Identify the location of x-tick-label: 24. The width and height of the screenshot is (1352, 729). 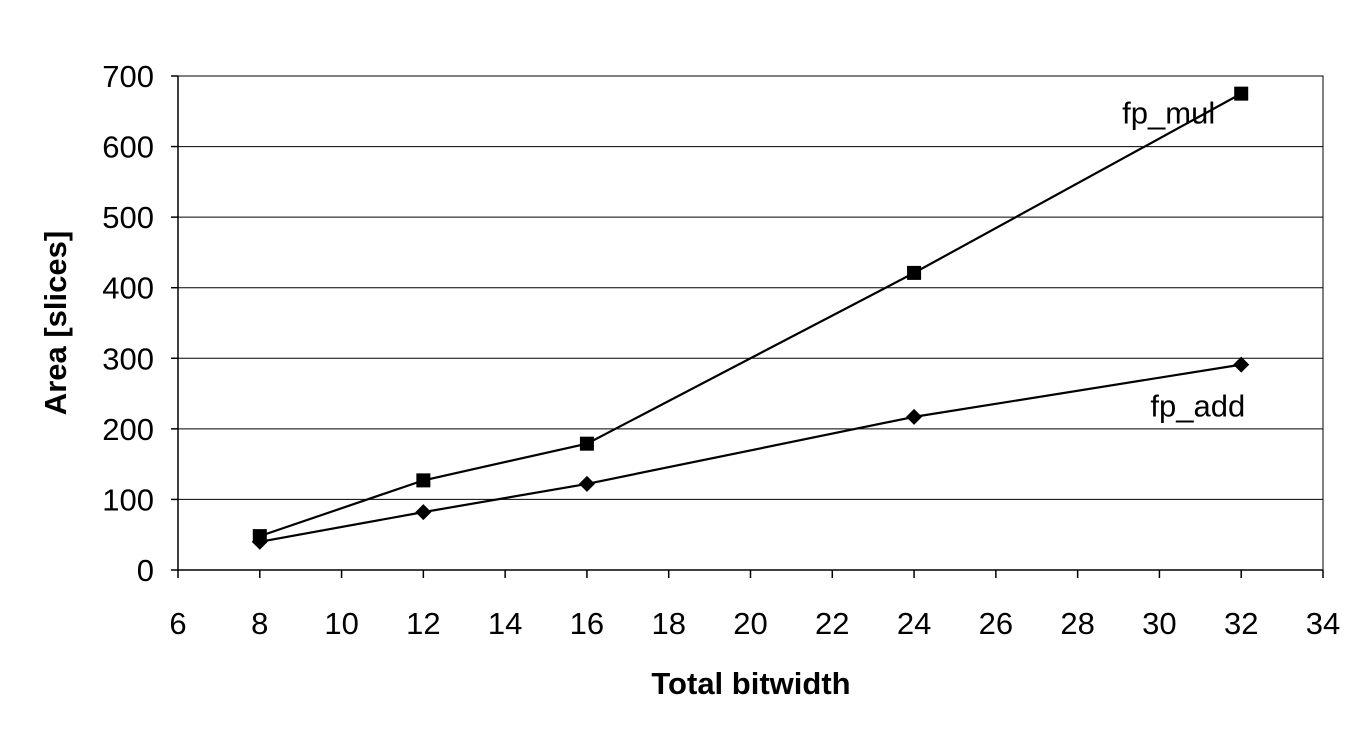
(914, 623).